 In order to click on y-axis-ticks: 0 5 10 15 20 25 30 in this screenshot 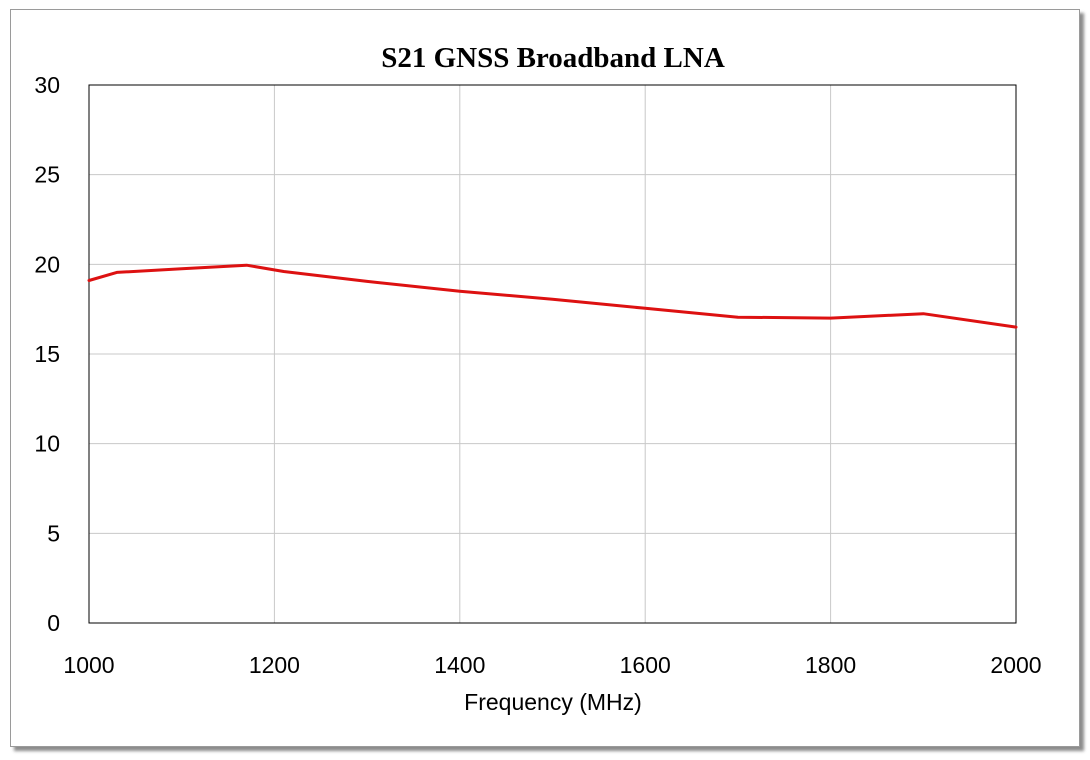, I will do `click(47, 354)`.